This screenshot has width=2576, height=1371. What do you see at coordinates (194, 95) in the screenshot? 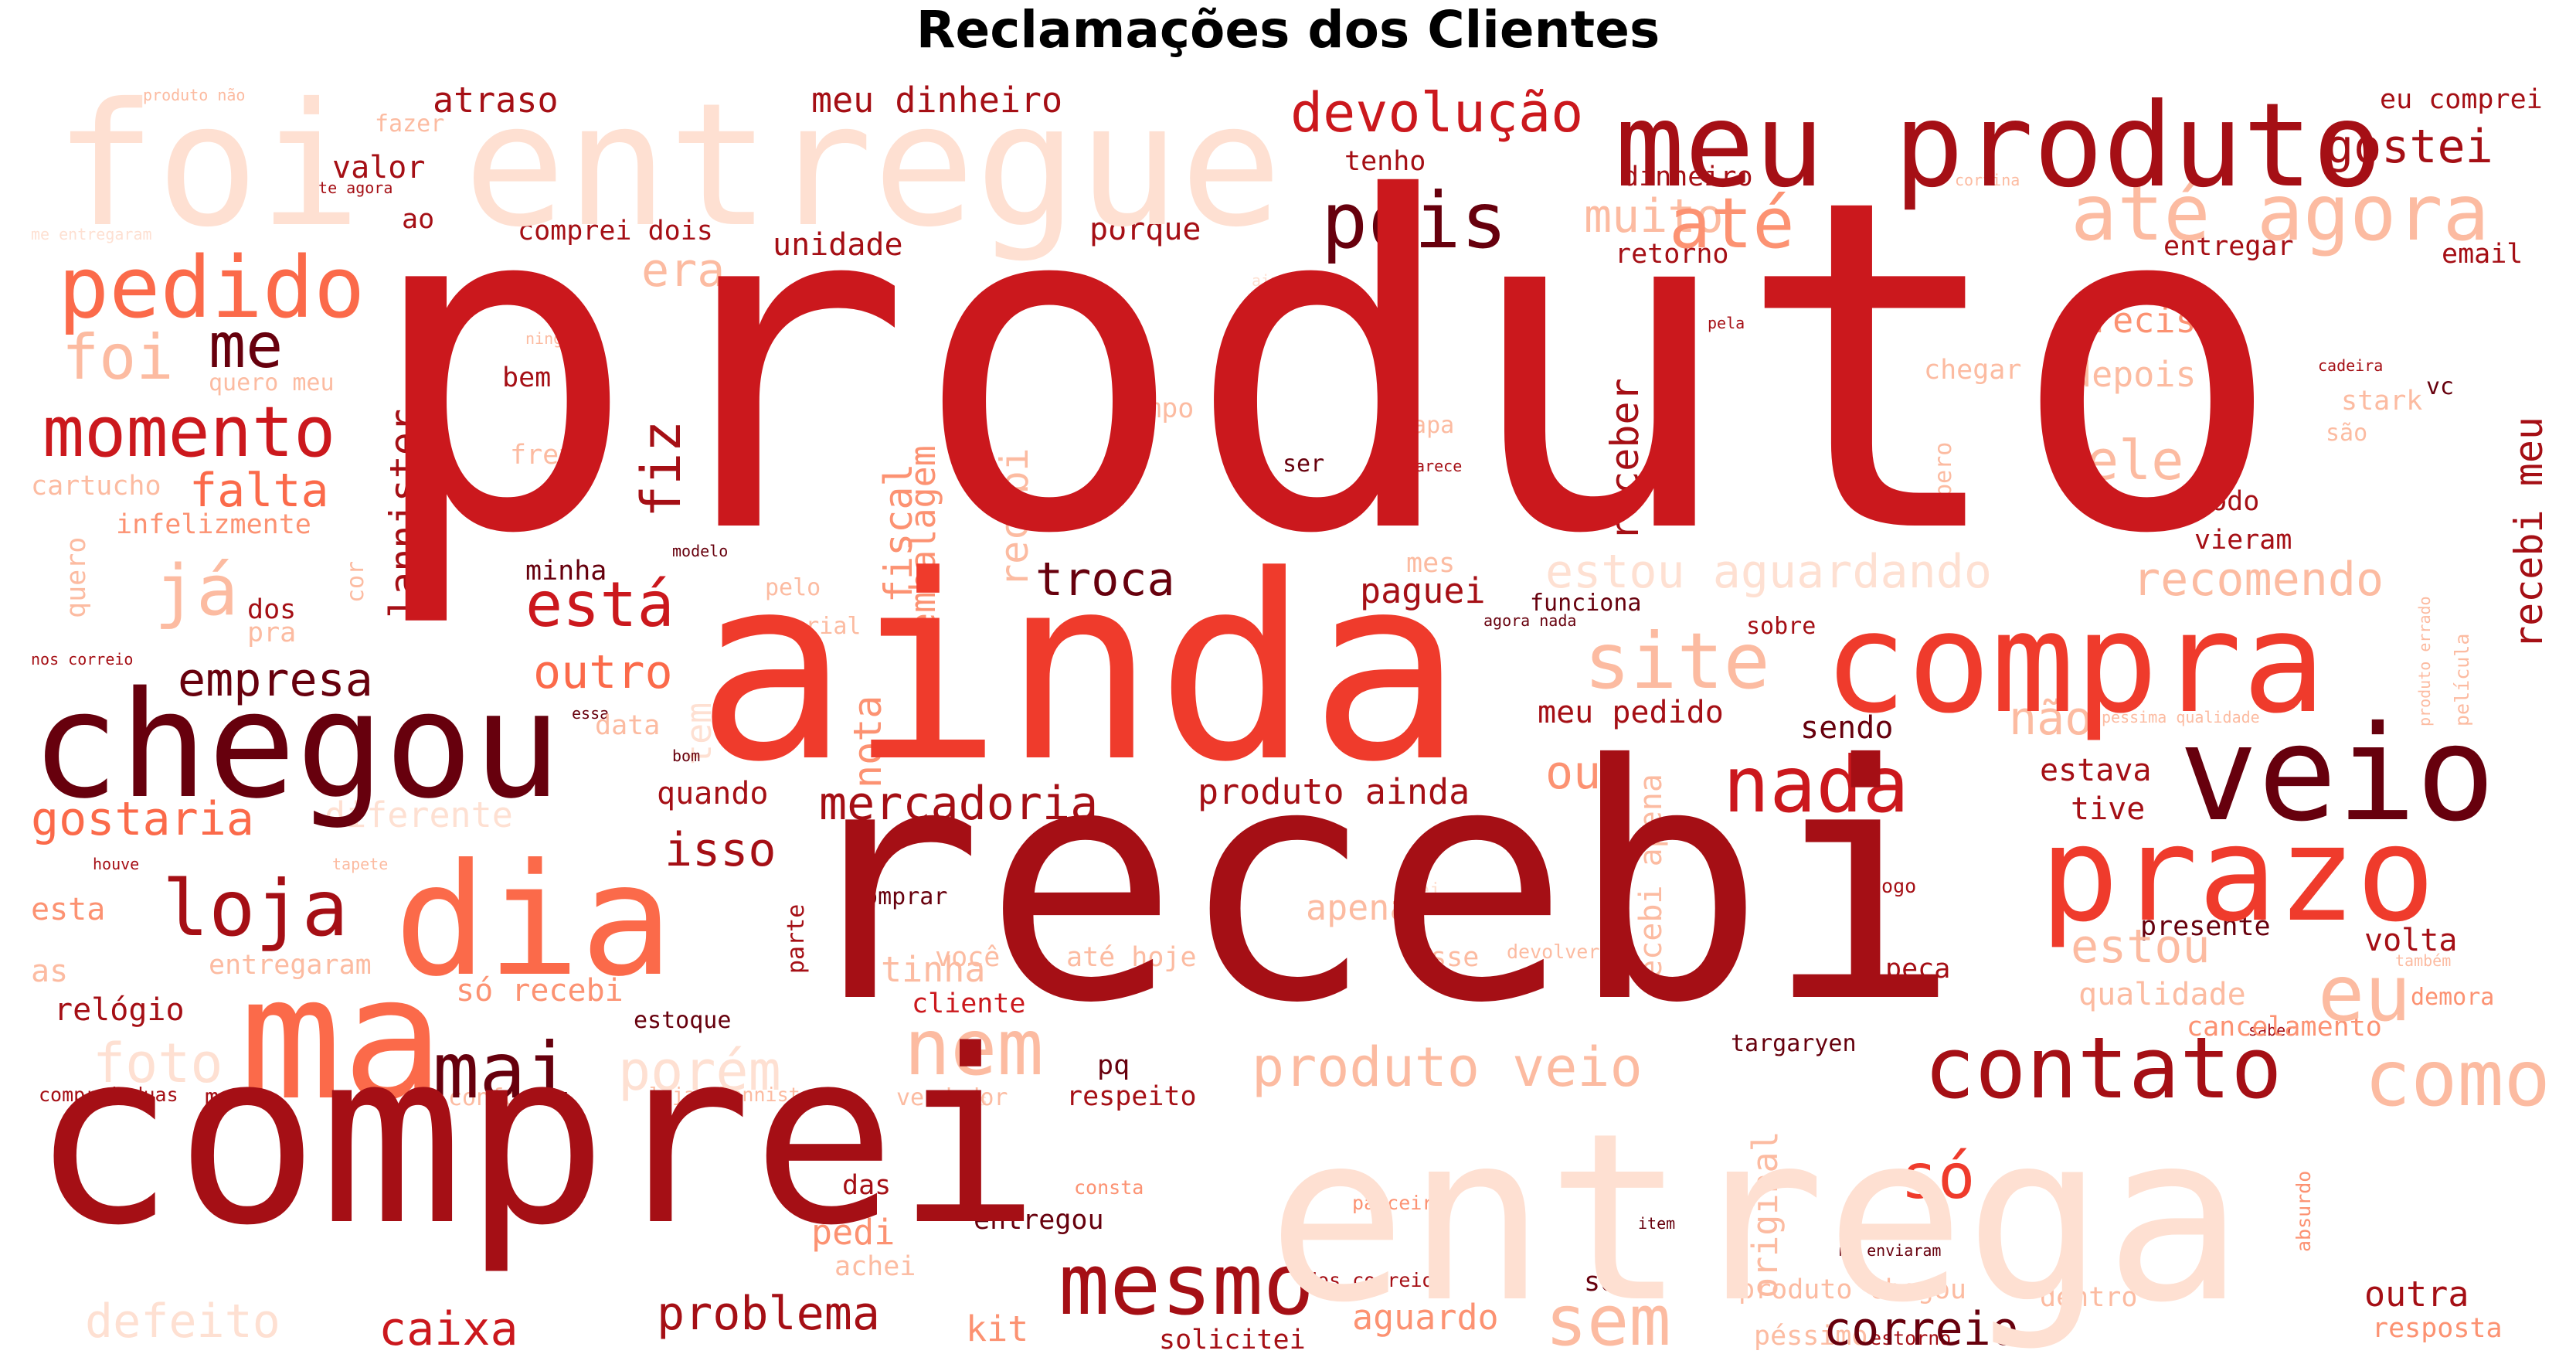
I see `word-produto-nao: produto não` at bounding box center [194, 95].